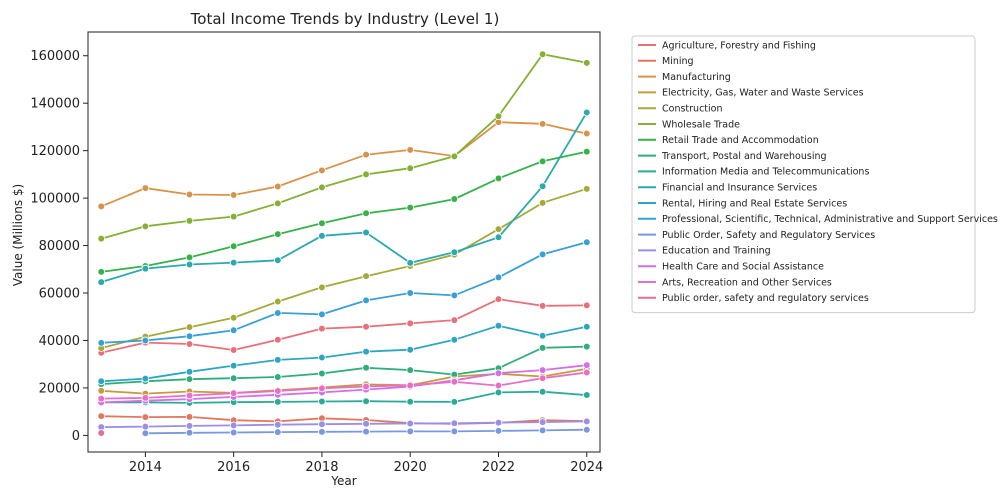 The image size is (1000, 500). Describe the element at coordinates (701, 124) in the screenshot. I see `legend-label: Wholesale Trade` at that location.